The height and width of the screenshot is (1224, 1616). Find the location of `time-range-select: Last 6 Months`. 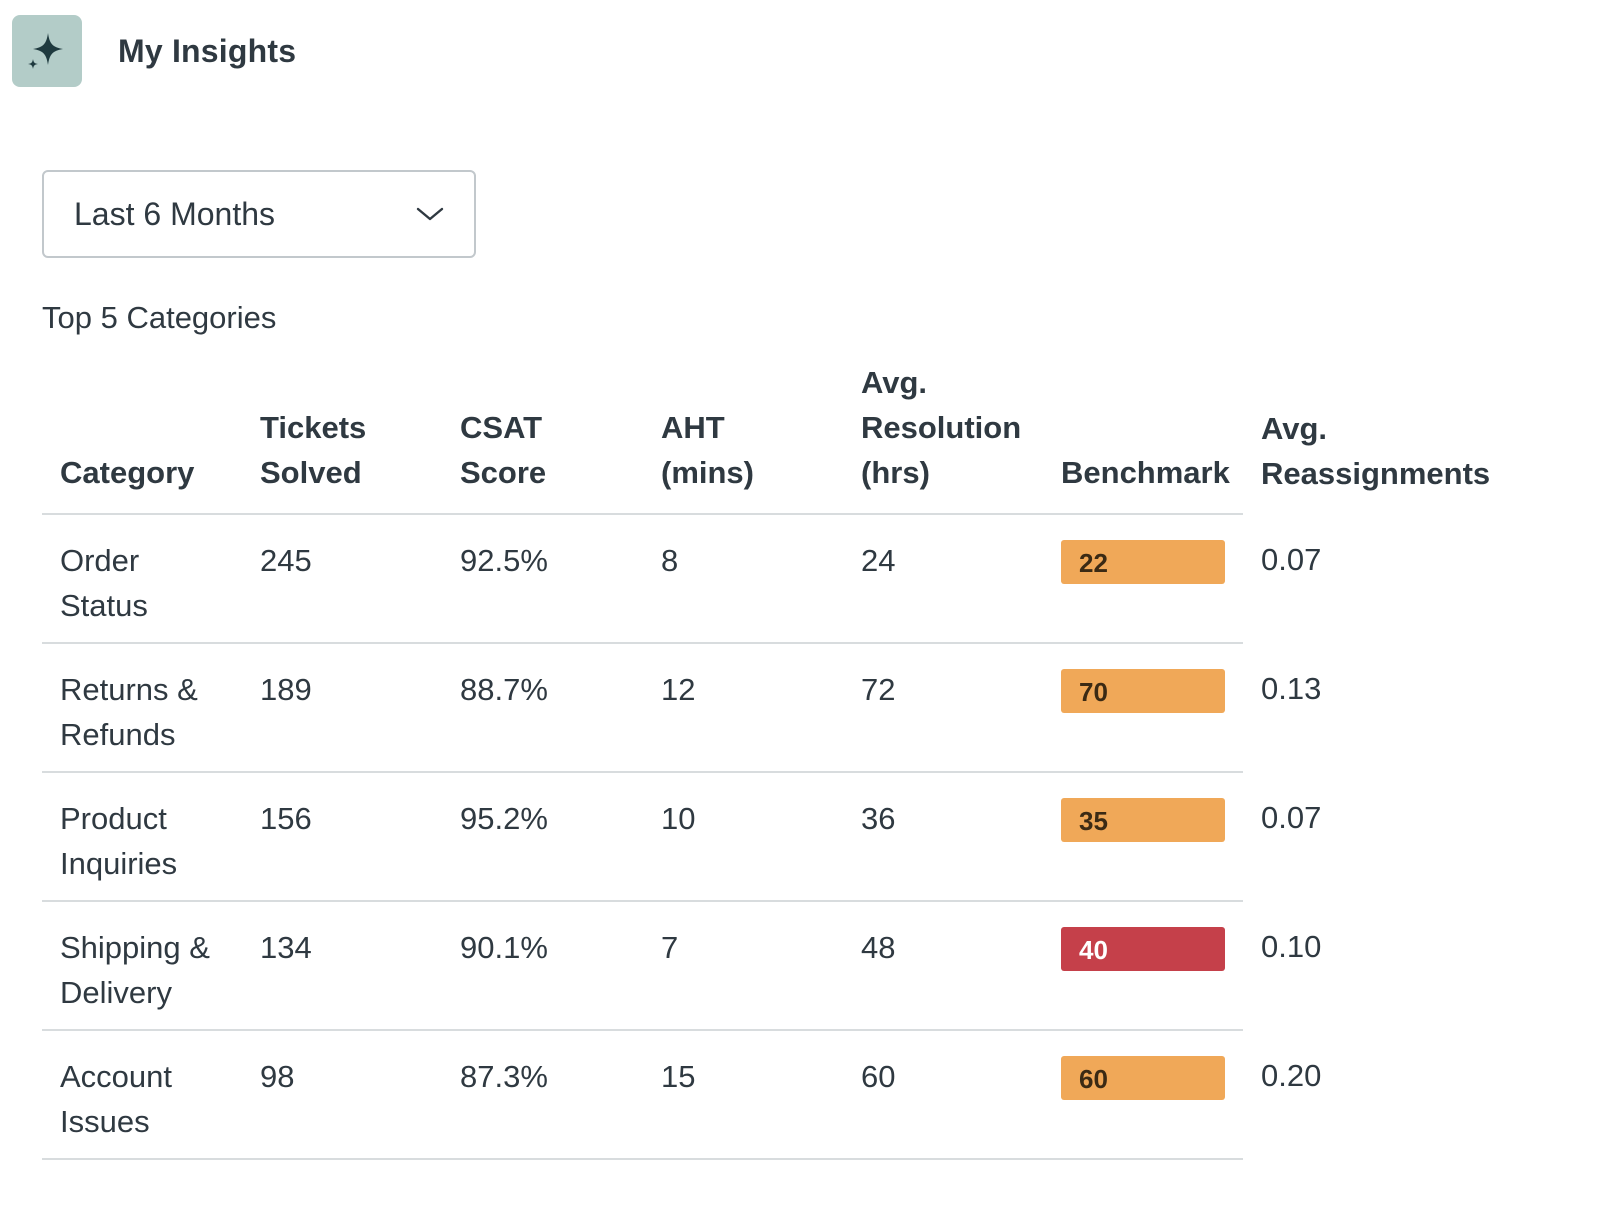

time-range-select: Last 6 Months is located at coordinates (259, 214).